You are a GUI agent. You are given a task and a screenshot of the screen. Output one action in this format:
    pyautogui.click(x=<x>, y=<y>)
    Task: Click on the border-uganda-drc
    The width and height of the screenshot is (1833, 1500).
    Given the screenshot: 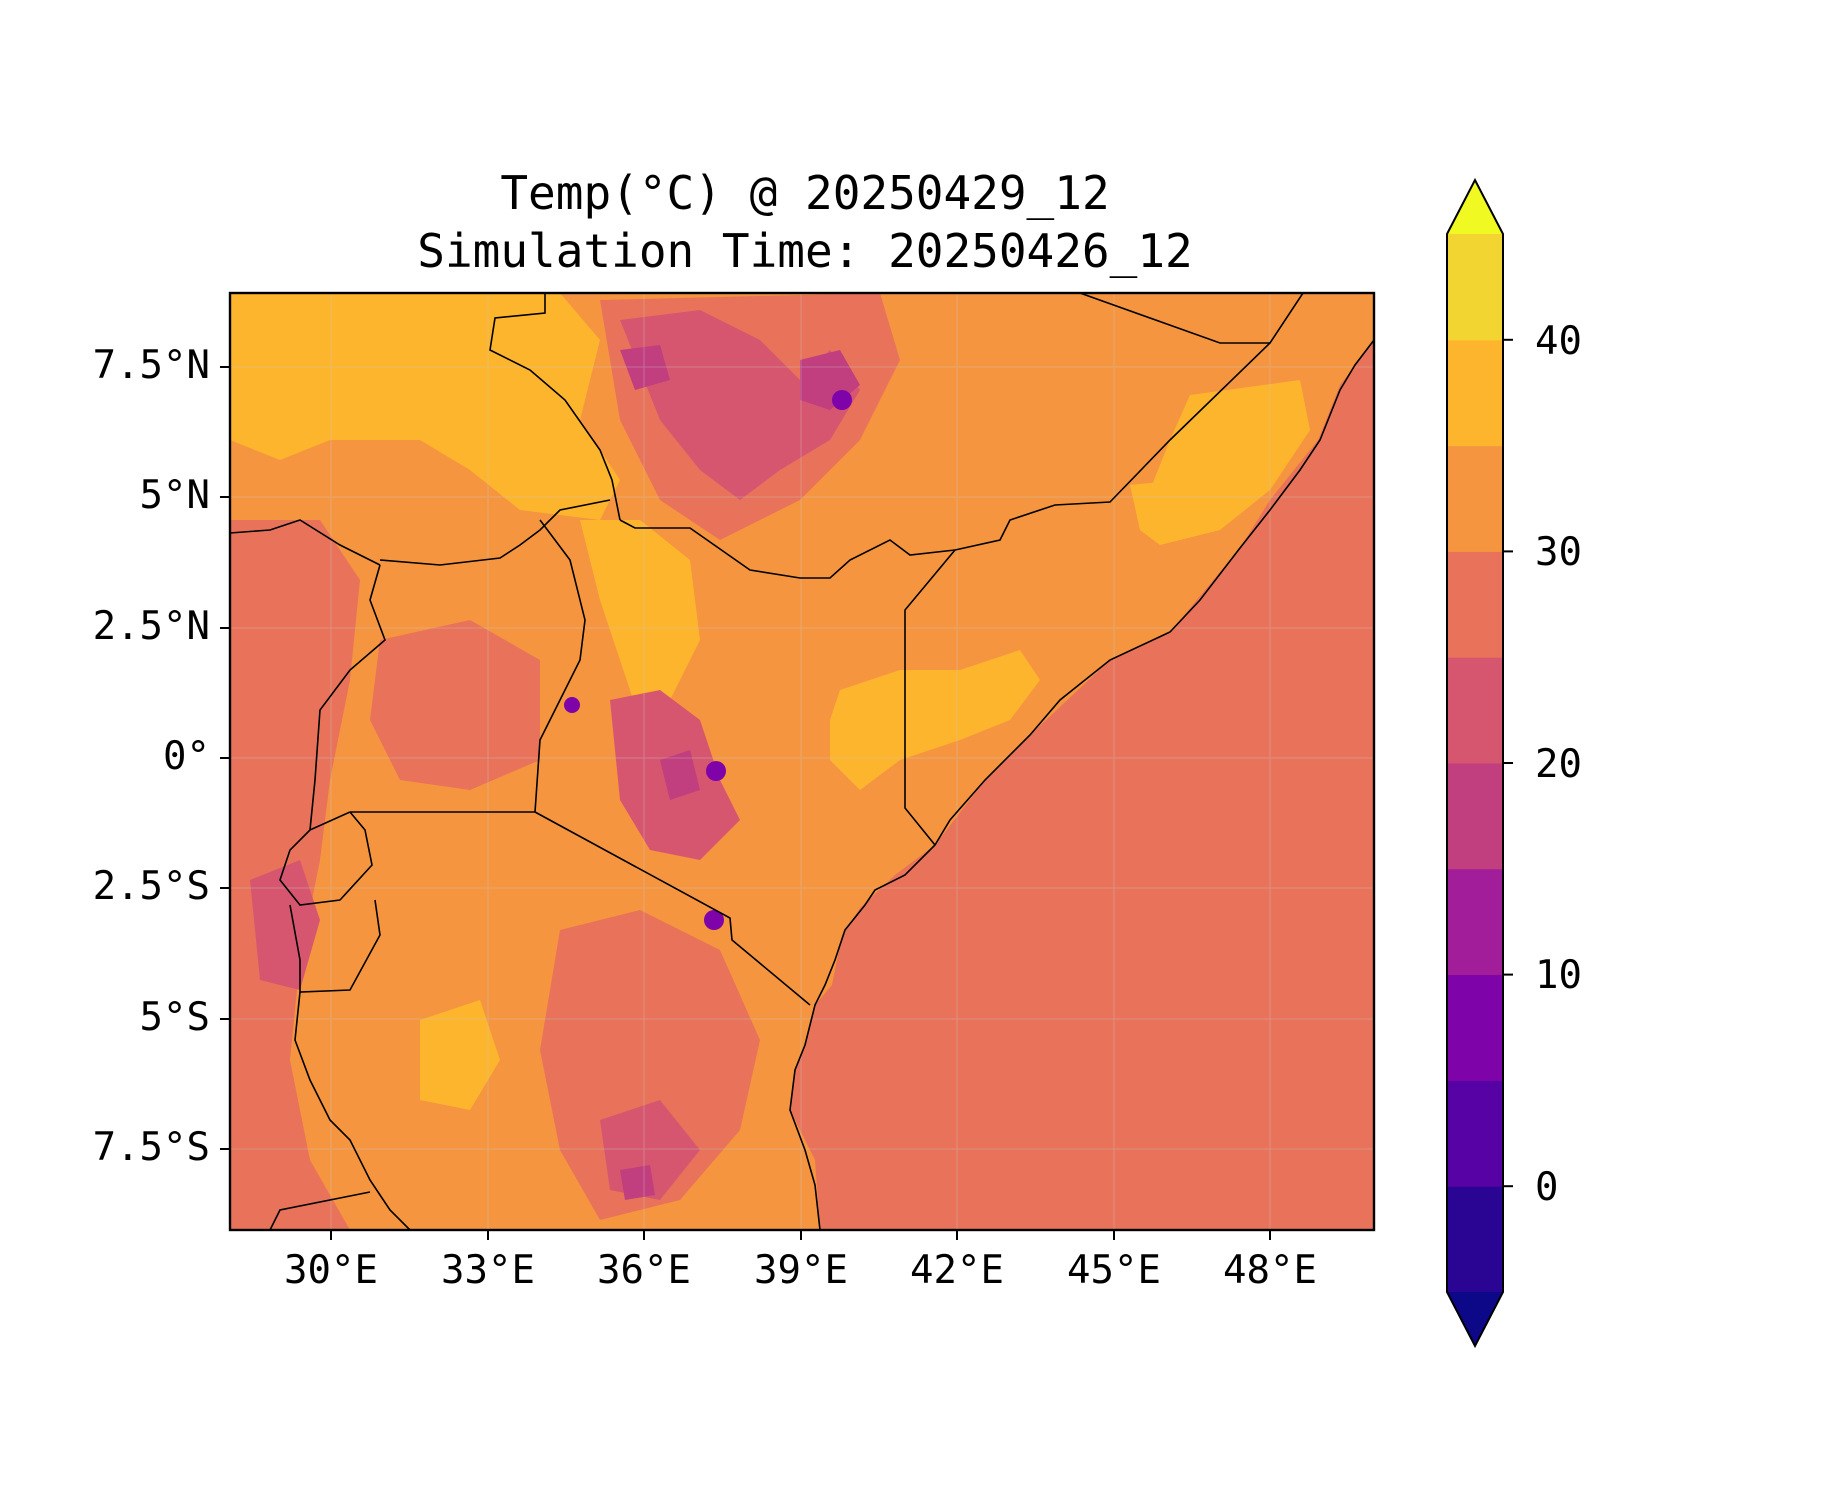 What is the action you would take?
    pyautogui.click(x=347, y=698)
    